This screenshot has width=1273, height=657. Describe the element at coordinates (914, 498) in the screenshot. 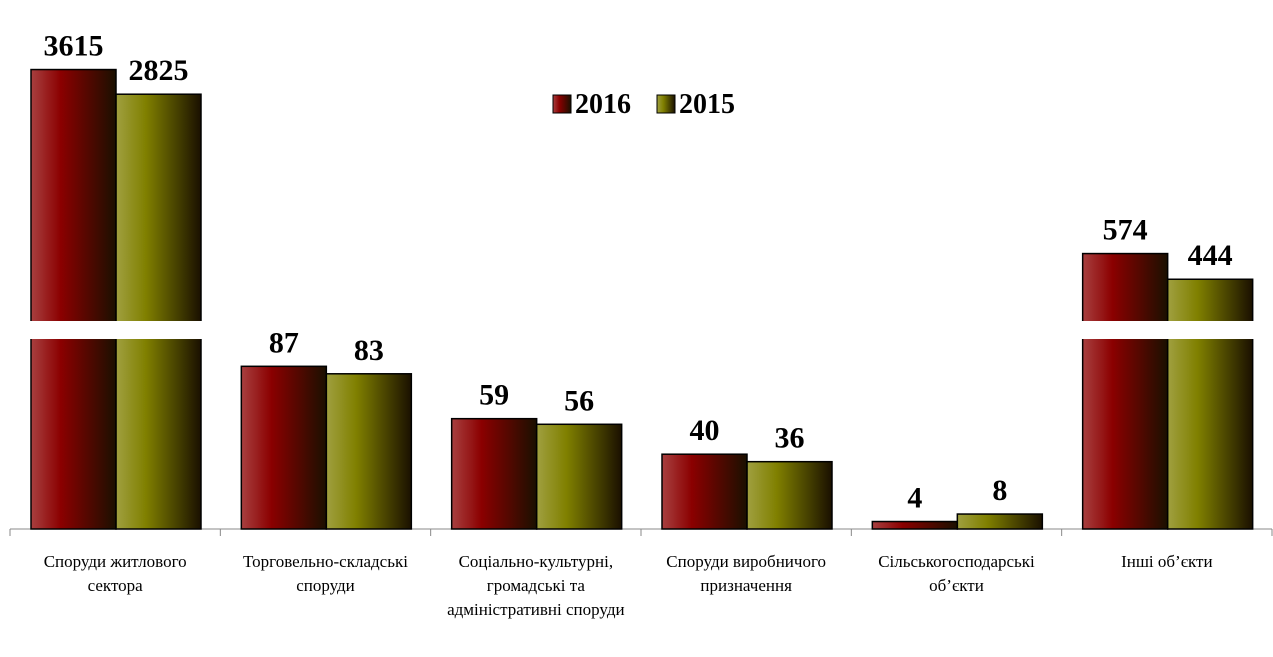

I see `data-label: 4` at that location.